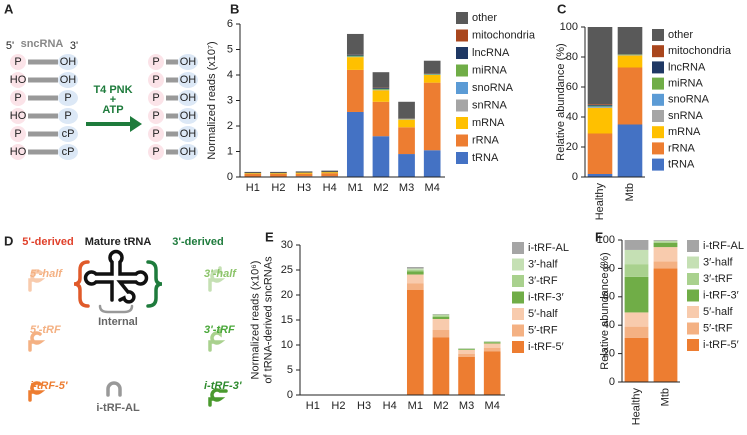  What do you see at coordinates (561, 101) in the screenshot?
I see `y-axis-label: Relative abundance (%)` at bounding box center [561, 101].